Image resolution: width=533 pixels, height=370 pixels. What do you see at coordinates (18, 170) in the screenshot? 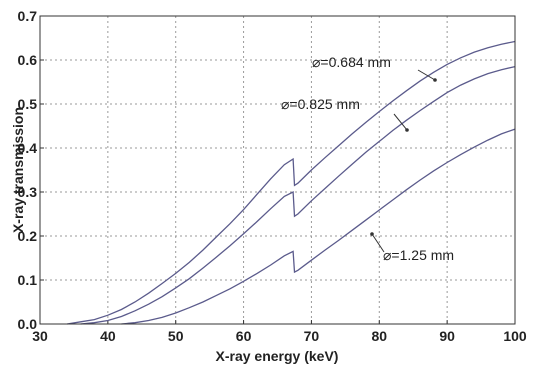
I see `y-axis-title: X-ray transmission` at bounding box center [18, 170].